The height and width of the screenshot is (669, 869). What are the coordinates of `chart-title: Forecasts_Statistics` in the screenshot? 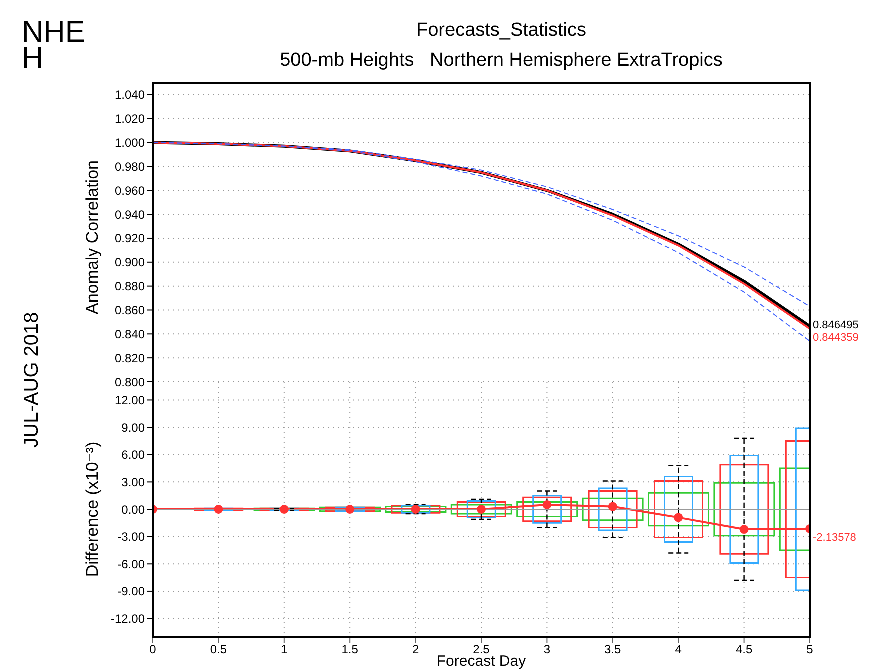 It's located at (501, 30).